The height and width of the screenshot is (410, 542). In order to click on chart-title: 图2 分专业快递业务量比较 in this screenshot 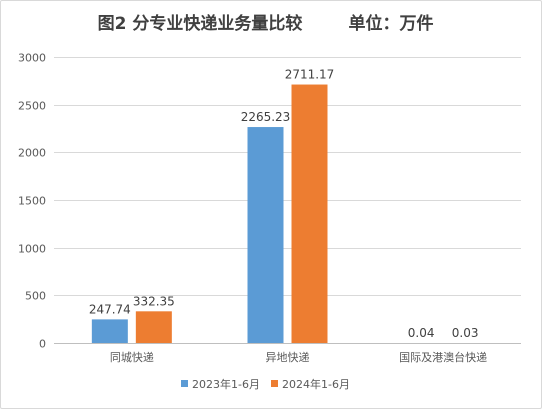, I will do `click(200, 23)`.